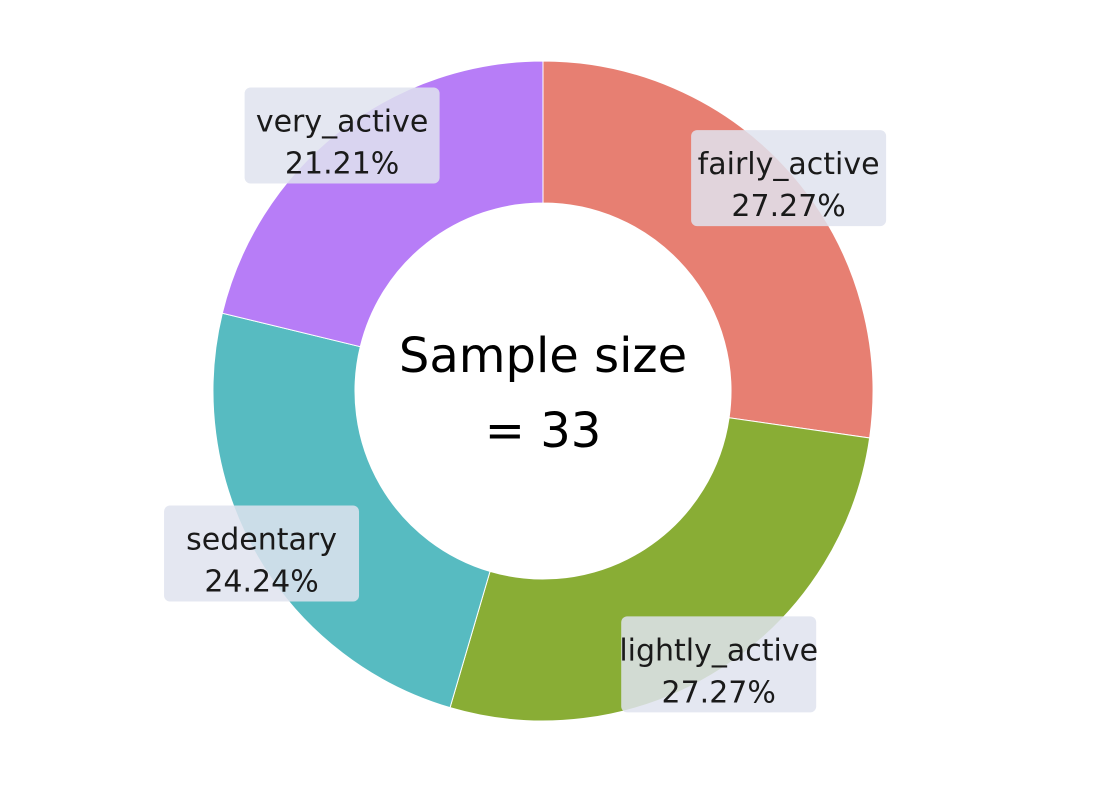  I want to click on slice-name-label: fairly_active, so click(789, 164).